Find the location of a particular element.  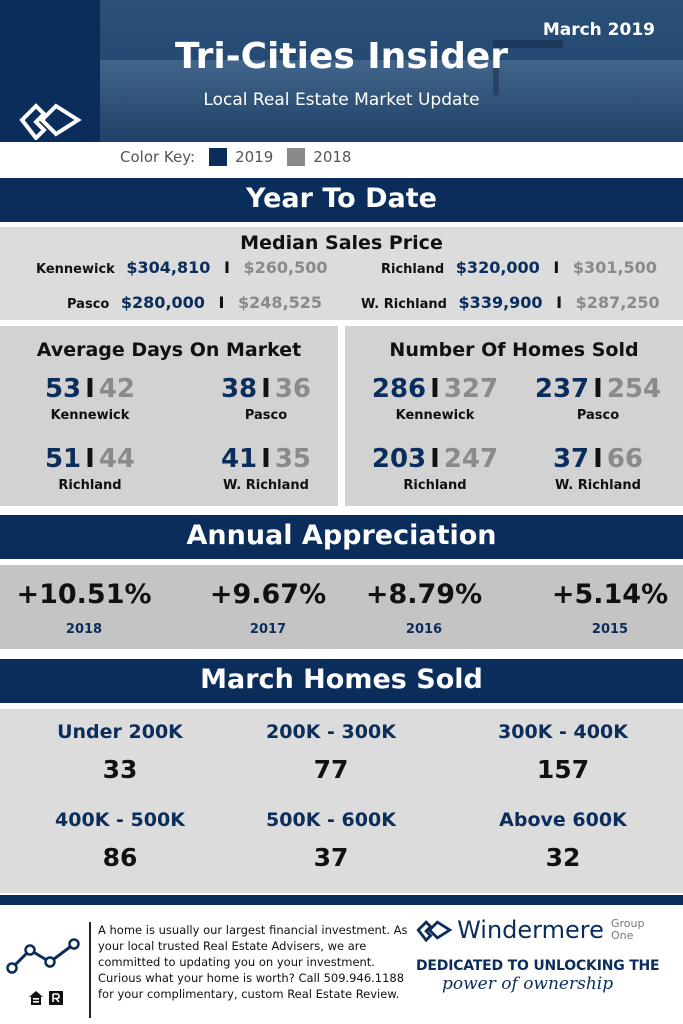

appreciation-2018: +10.51% 2018 is located at coordinates (84, 608).